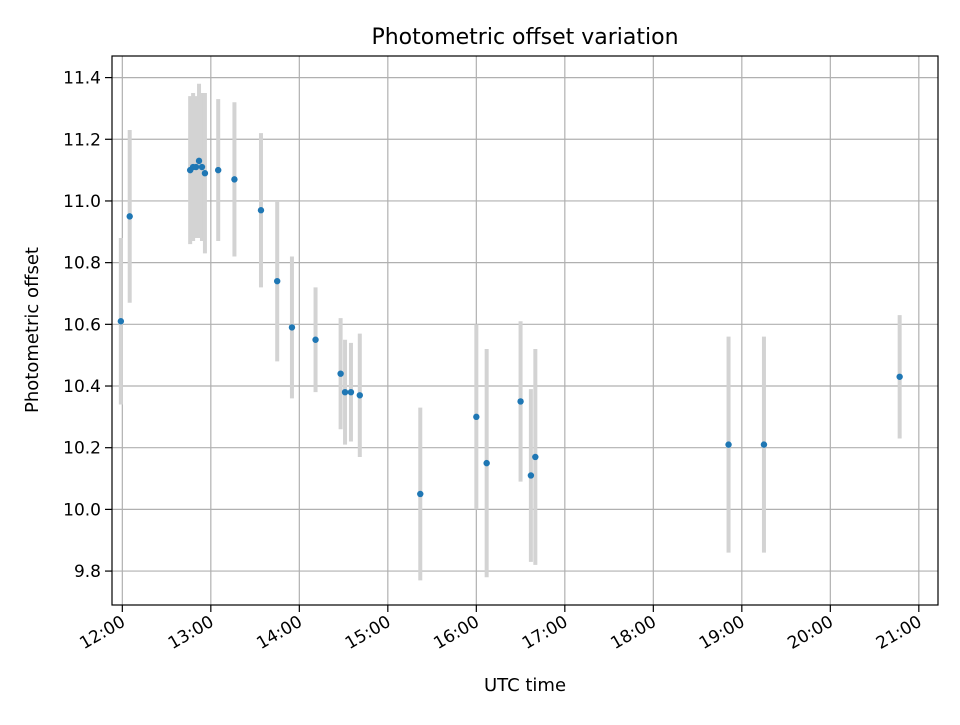 Image resolution: width=960 pixels, height=725 pixels. I want to click on y-axis-label: Photometric offset, so click(32, 330).